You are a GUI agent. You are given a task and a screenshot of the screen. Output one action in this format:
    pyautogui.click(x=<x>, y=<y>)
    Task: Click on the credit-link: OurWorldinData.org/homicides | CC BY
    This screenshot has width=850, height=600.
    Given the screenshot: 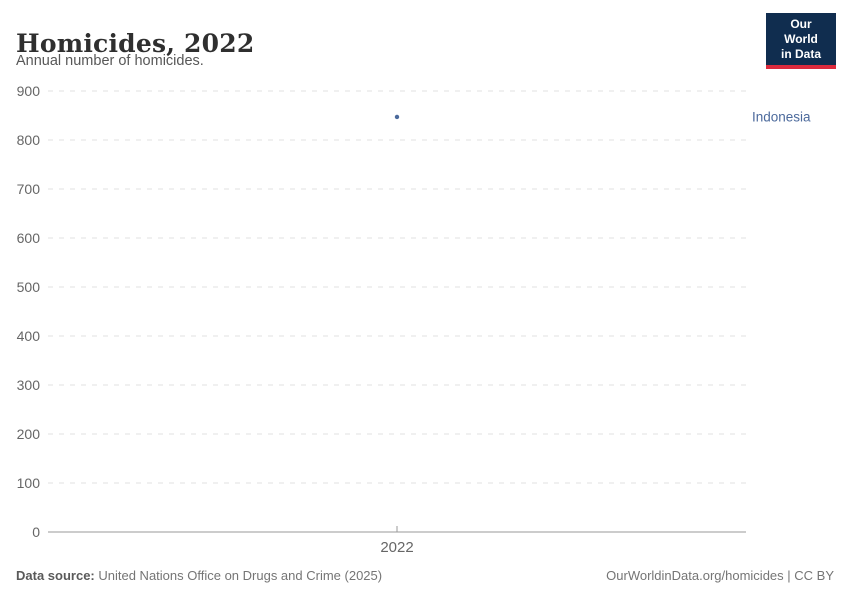 What is the action you would take?
    pyautogui.click(x=720, y=575)
    